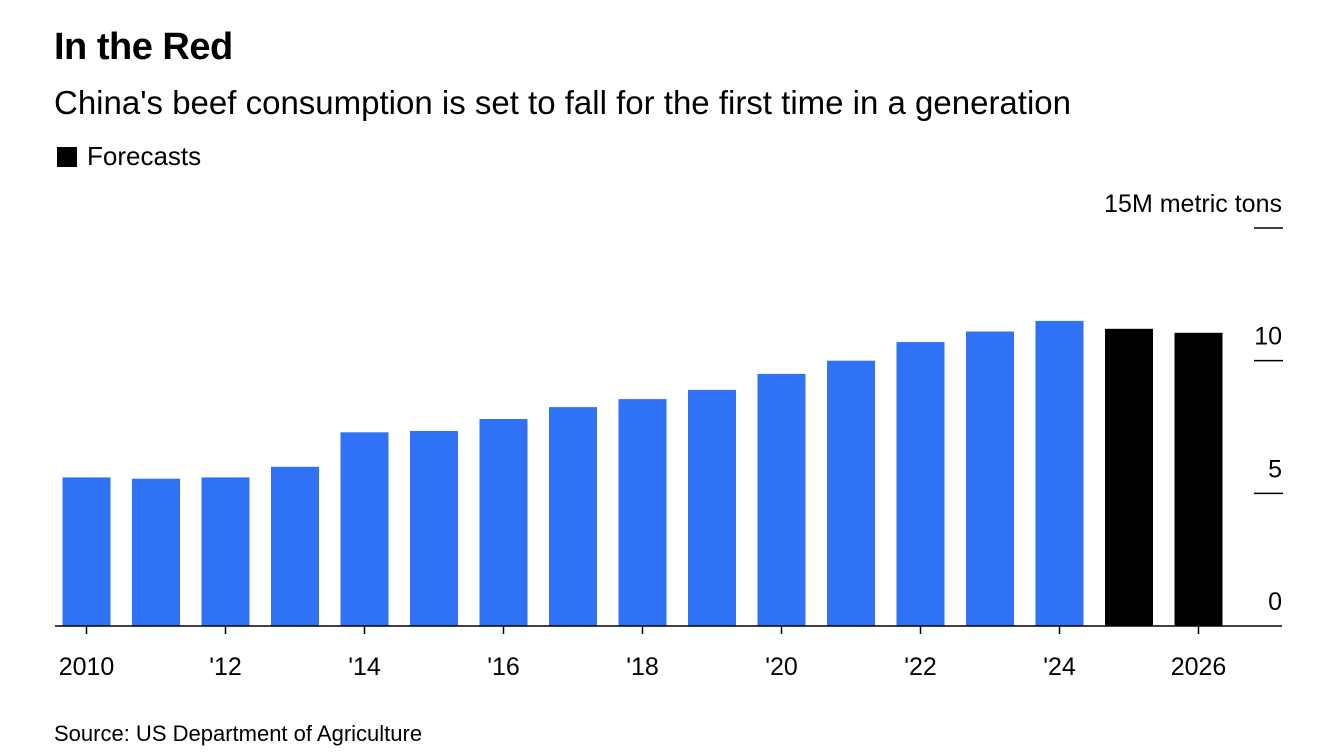  Describe the element at coordinates (642, 667) in the screenshot. I see `x-tick-label-2018: '18` at that location.